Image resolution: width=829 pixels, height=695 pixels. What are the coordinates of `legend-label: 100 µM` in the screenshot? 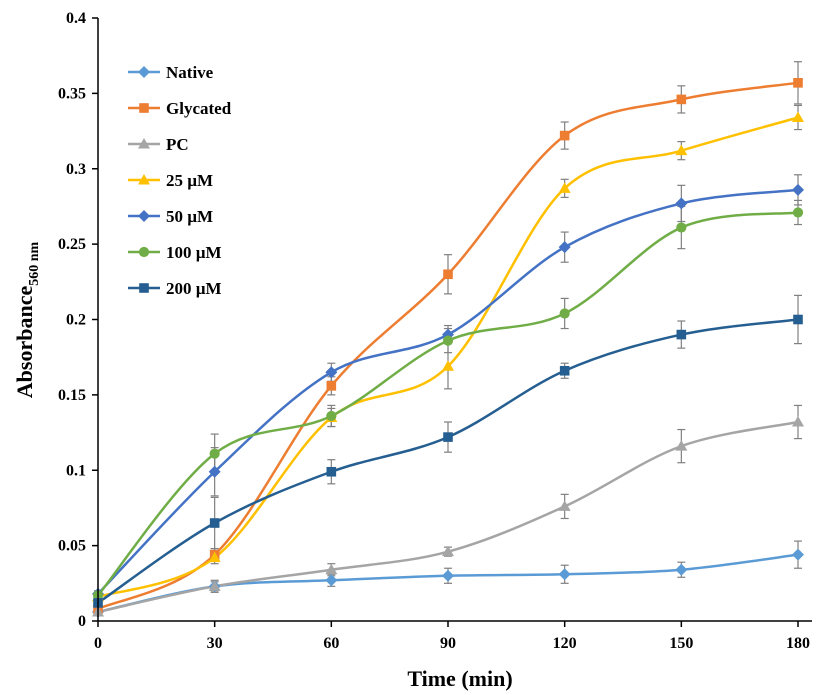 It's located at (194, 252).